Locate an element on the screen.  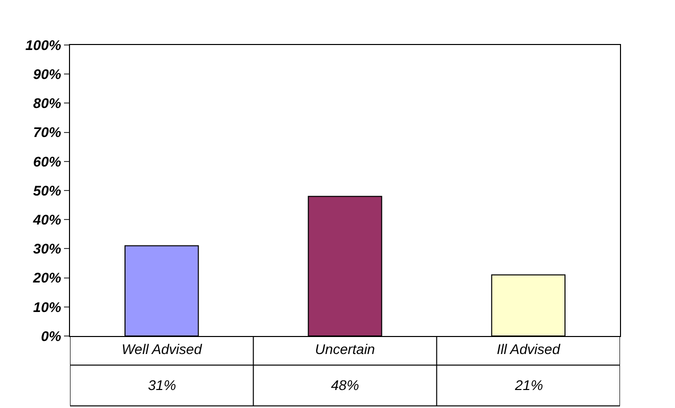
x-tick-label: Uncertain is located at coordinates (345, 348).